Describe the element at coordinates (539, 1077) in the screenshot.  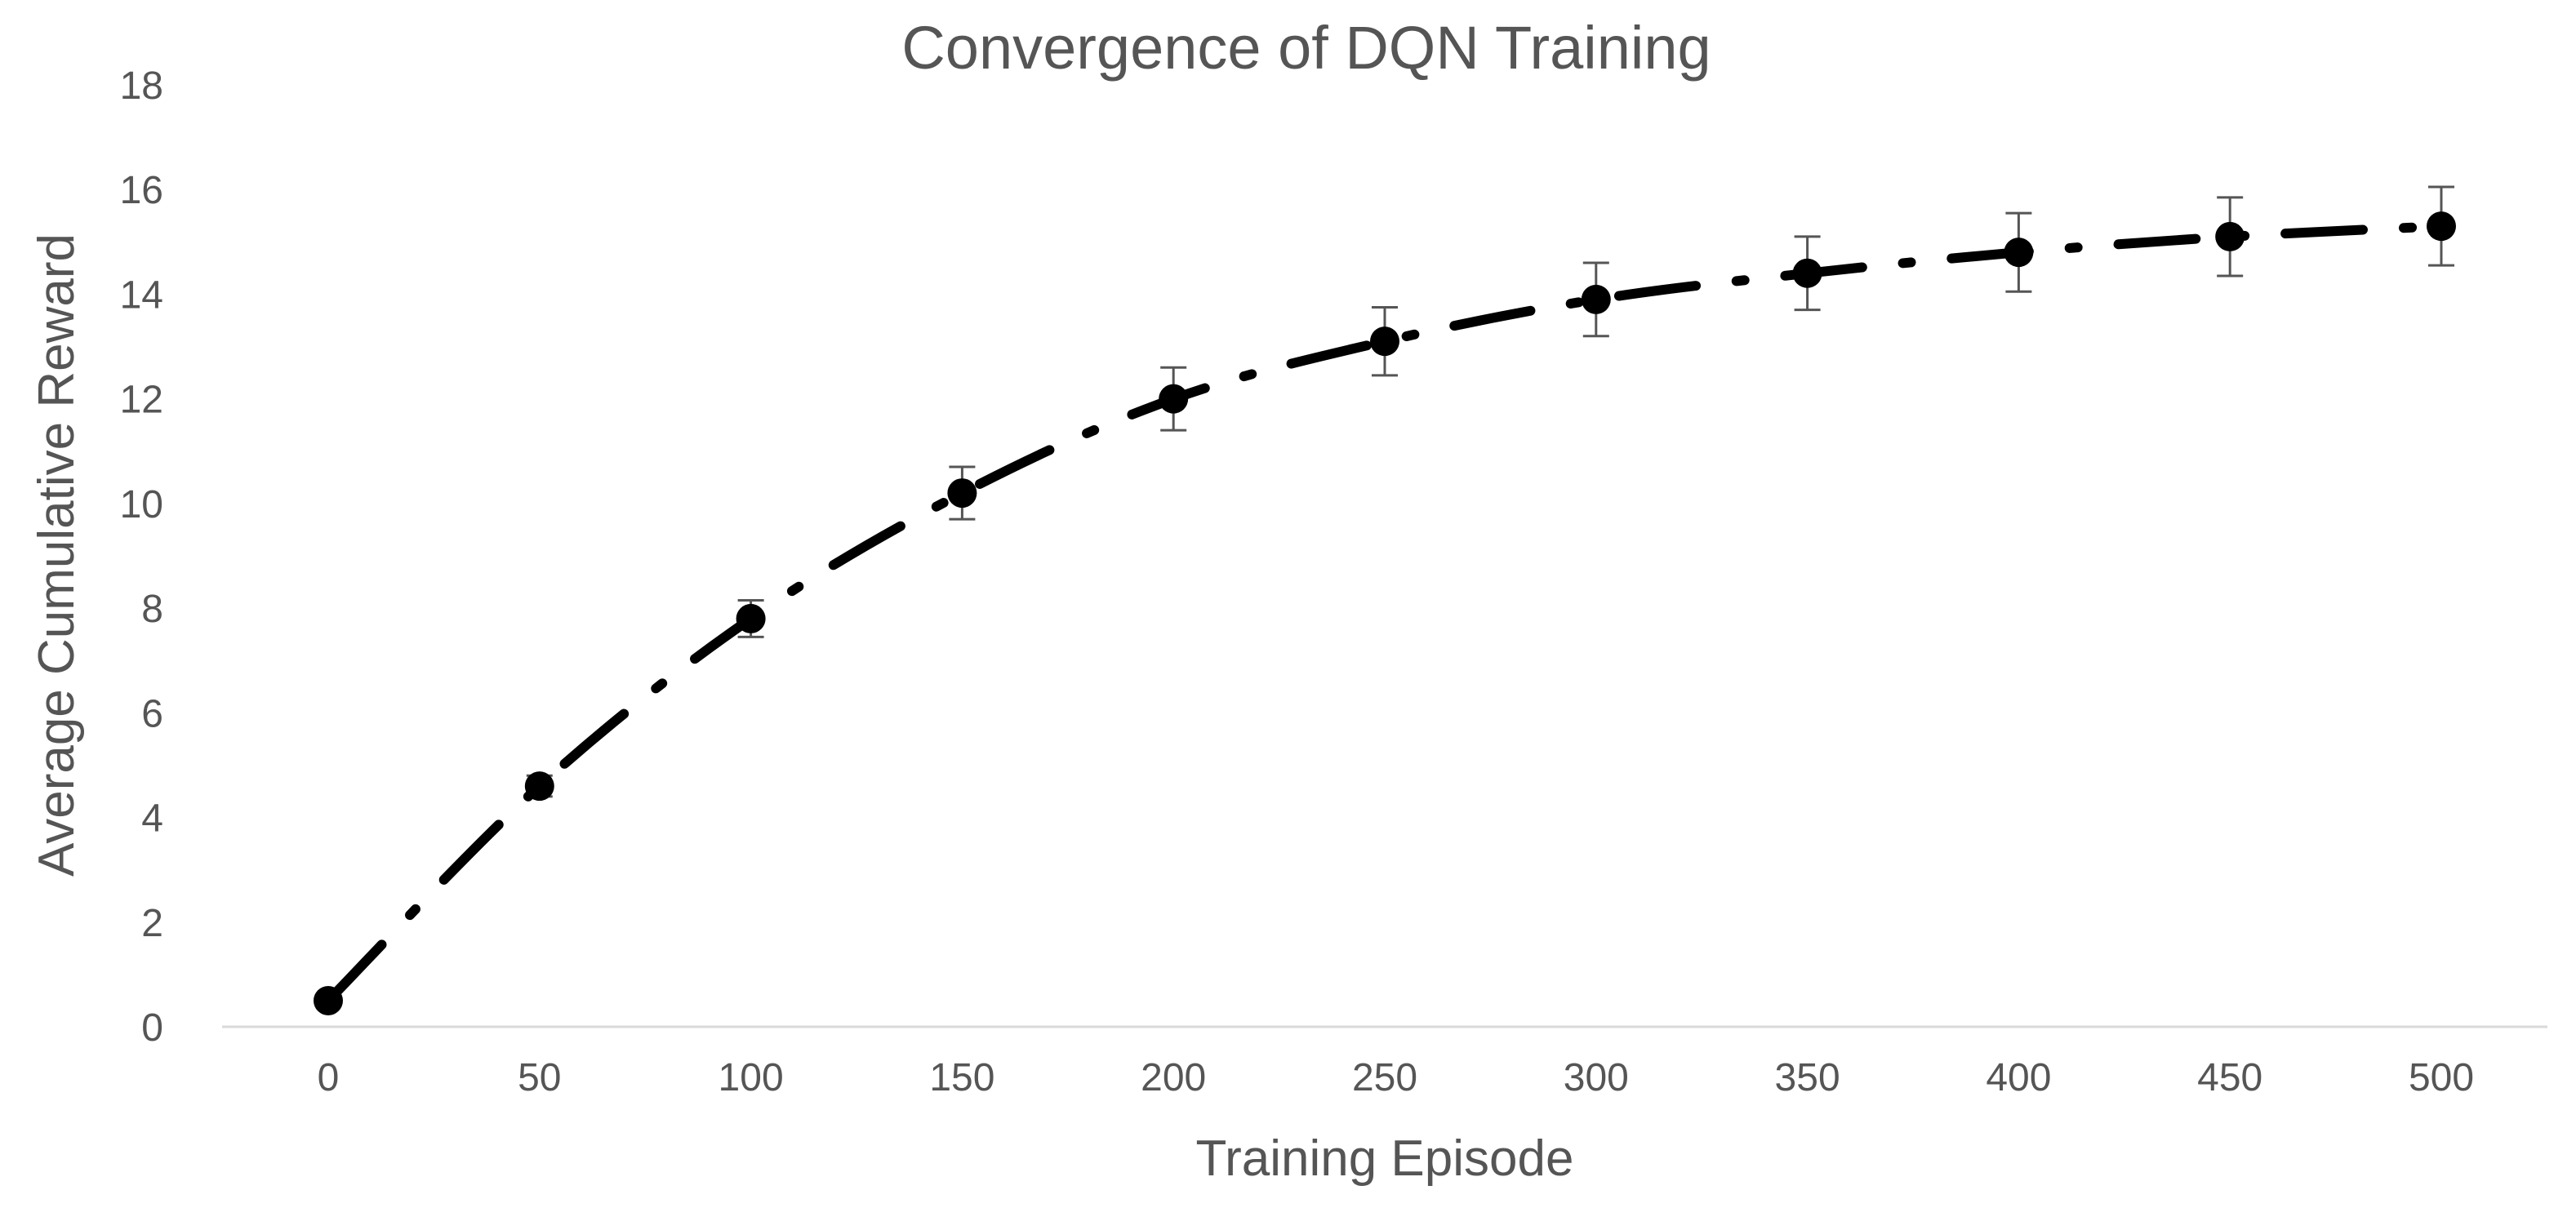
I see `x-tick-label: 50` at that location.